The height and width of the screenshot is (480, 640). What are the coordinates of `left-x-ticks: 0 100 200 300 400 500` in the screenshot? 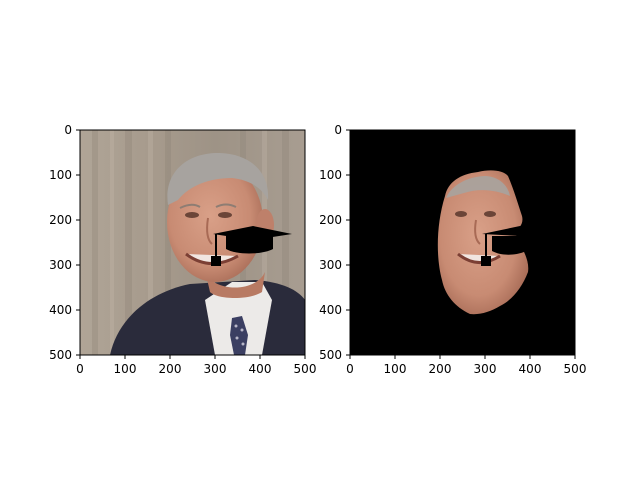 It's located at (196, 365).